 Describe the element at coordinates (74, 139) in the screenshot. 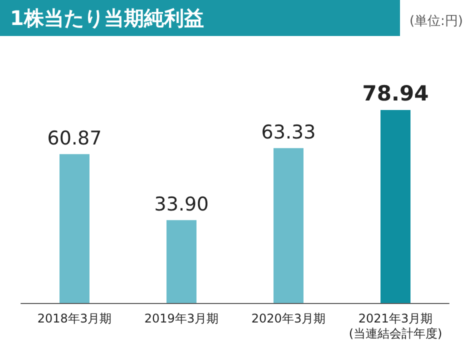

I see `data-label: 60.87` at that location.